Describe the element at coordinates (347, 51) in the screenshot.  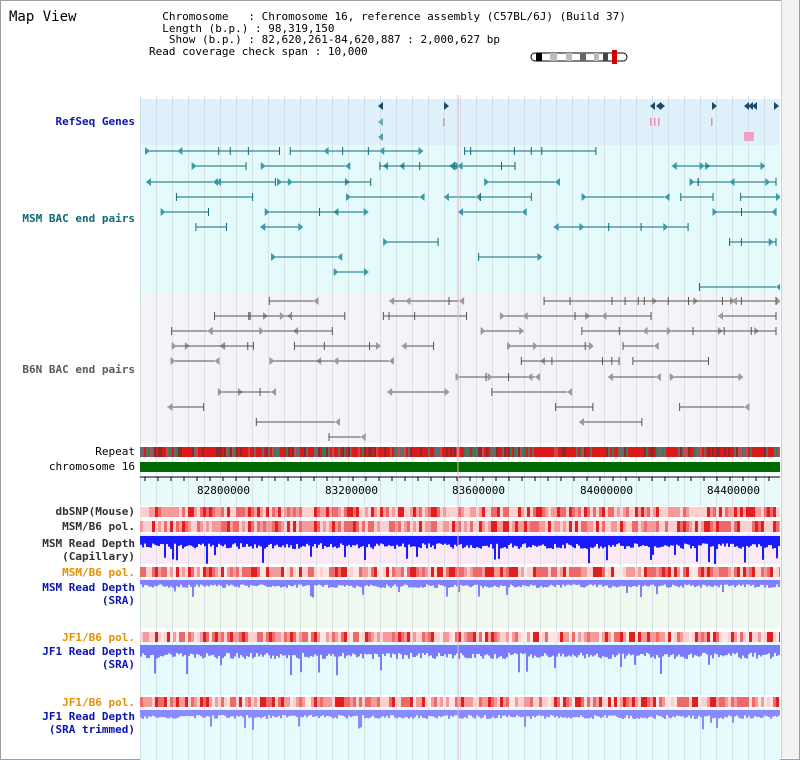
I see `coverage-value: 10,000` at that location.